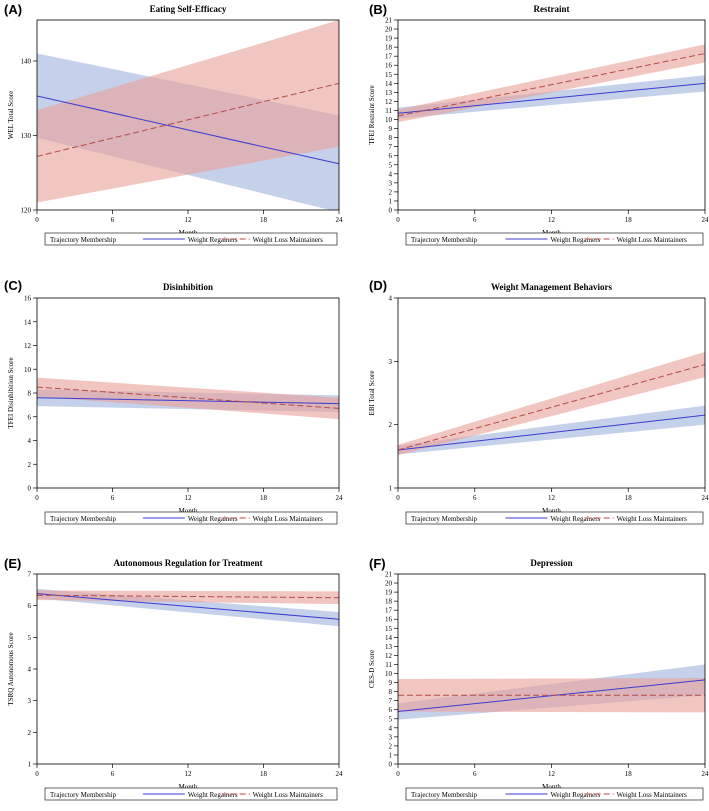  Describe the element at coordinates (11, 392) in the screenshot. I see `y-axis-label: TFEI Disinhibition Score` at that location.